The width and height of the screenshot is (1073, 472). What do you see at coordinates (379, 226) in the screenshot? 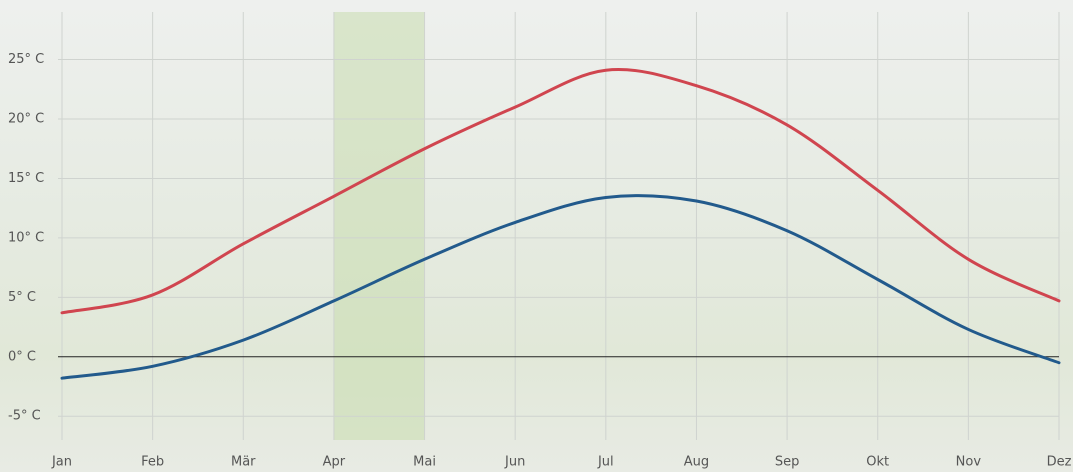
I see `highlight-band` at bounding box center [379, 226].